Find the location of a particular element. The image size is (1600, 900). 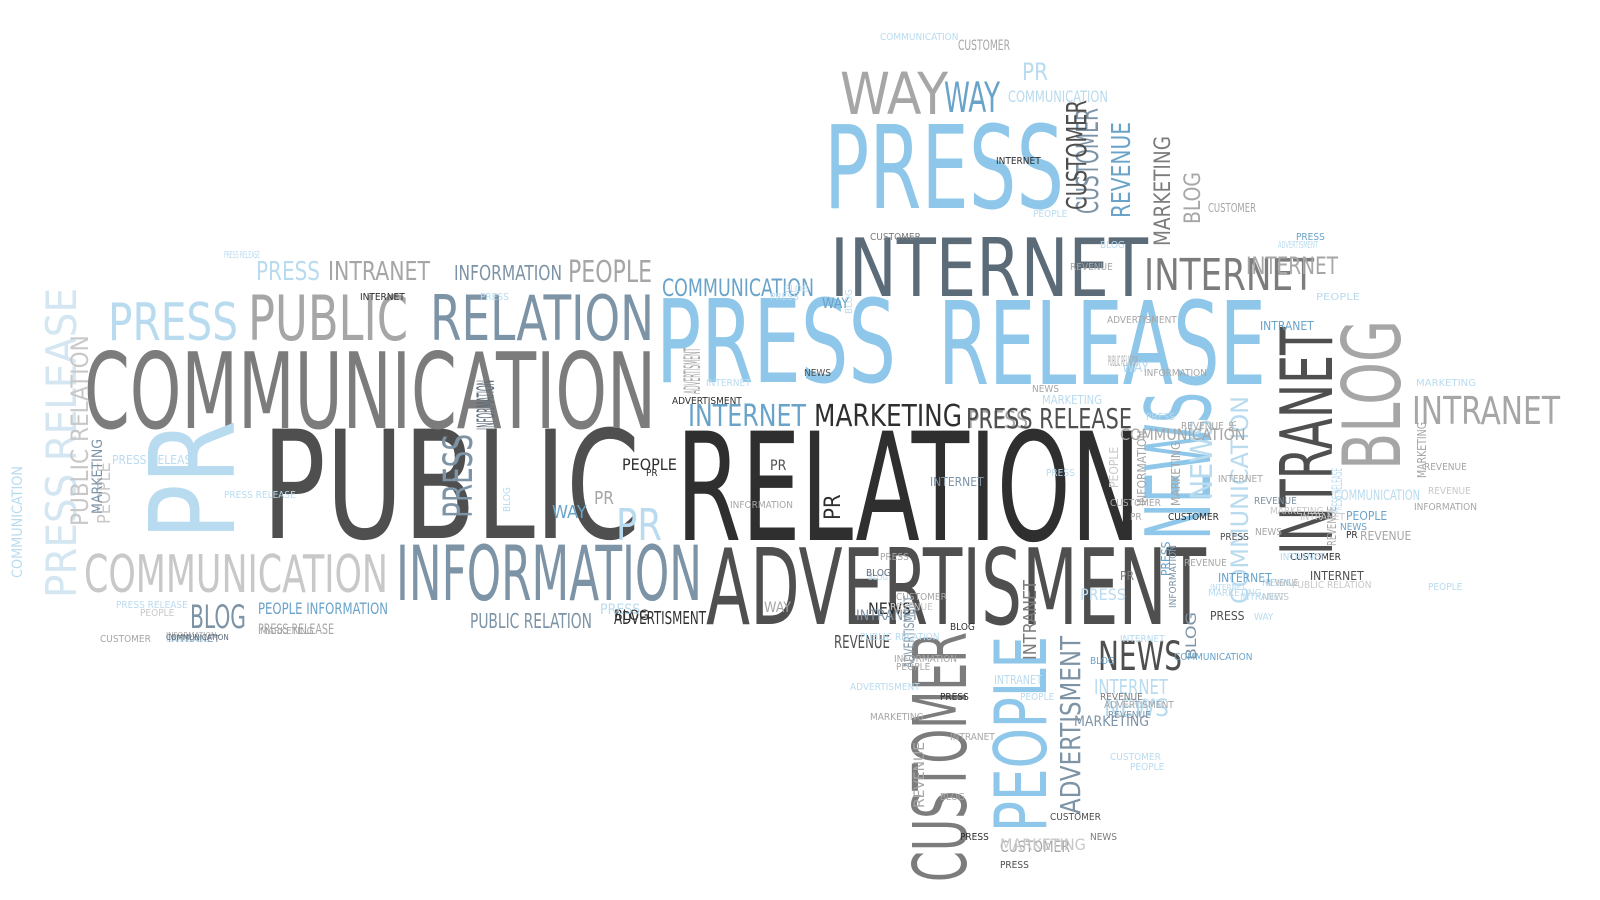

cloud-word-people-information: PEOPLE INFORMATION is located at coordinates (323, 608).